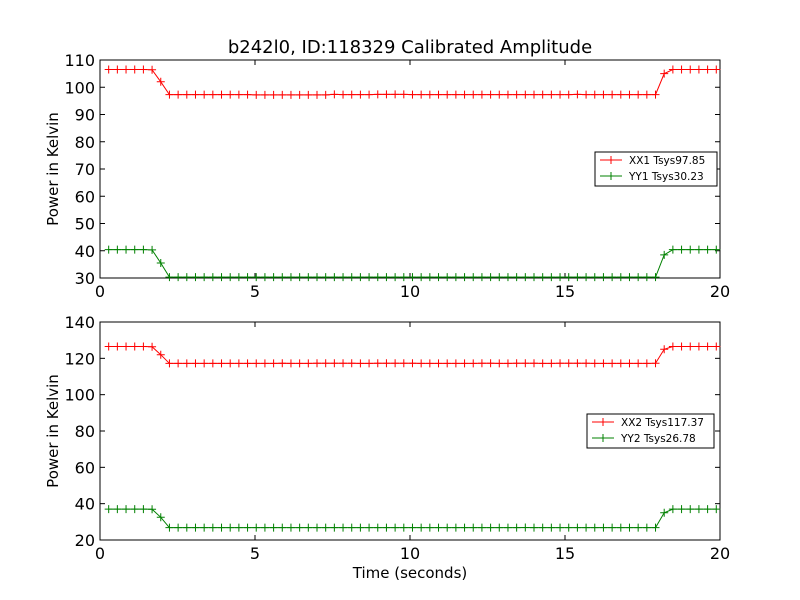  What do you see at coordinates (410, 291) in the screenshot?
I see `x-tick-label: 10` at bounding box center [410, 291].